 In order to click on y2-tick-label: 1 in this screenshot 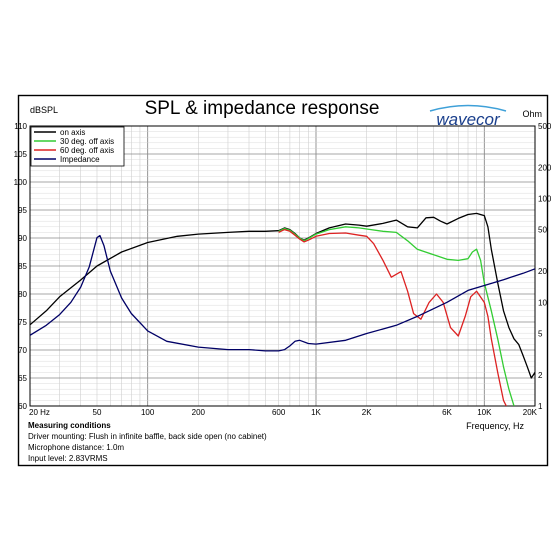, I will do `click(540, 406)`.